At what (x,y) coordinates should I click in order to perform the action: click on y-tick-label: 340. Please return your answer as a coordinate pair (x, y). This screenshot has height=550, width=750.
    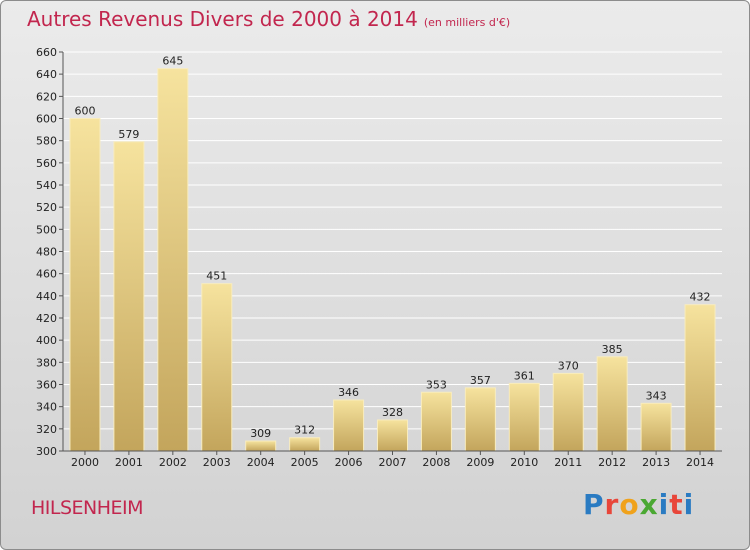
    Looking at the image, I should click on (46, 407).